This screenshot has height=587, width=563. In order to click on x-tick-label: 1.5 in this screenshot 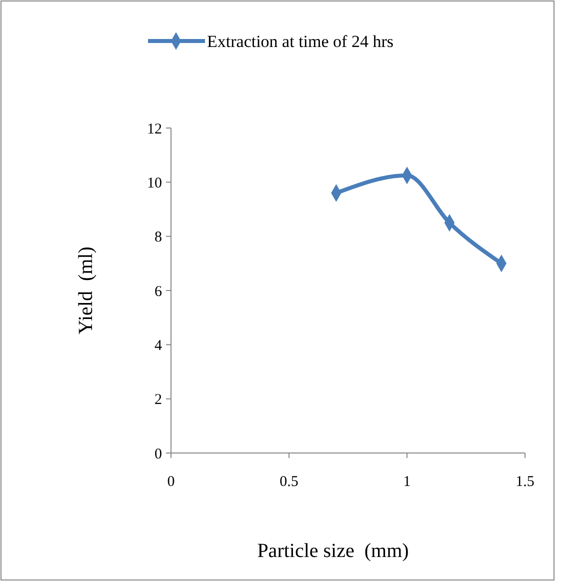, I will do `click(525, 482)`.